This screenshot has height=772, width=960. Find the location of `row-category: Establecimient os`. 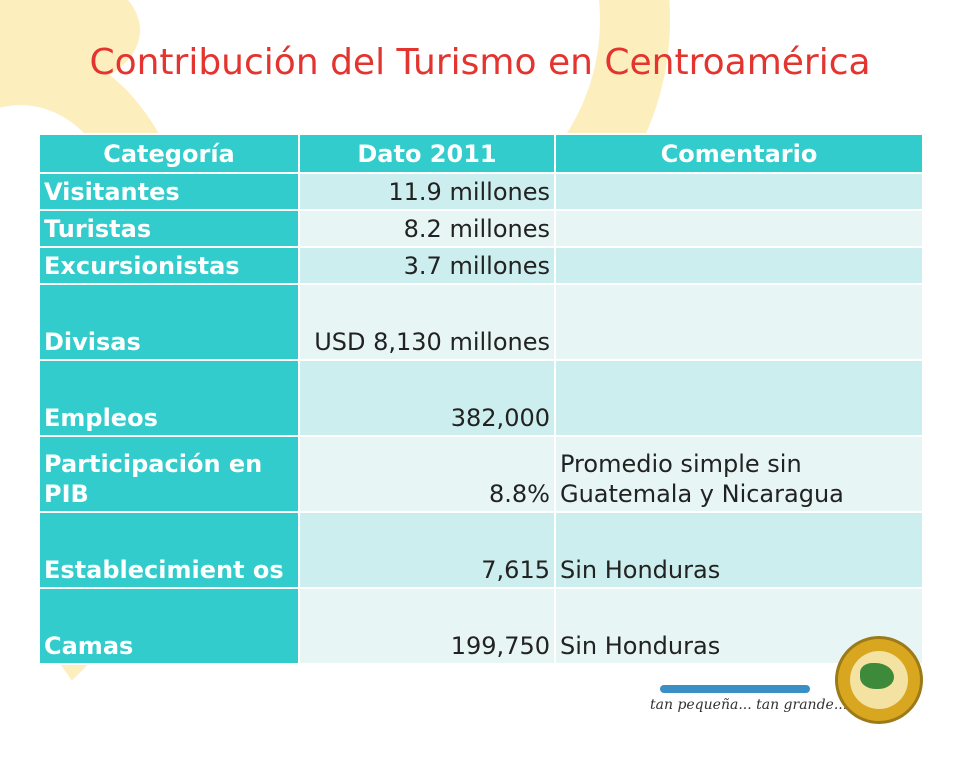

row-category: Establecimient os is located at coordinates (169, 550).